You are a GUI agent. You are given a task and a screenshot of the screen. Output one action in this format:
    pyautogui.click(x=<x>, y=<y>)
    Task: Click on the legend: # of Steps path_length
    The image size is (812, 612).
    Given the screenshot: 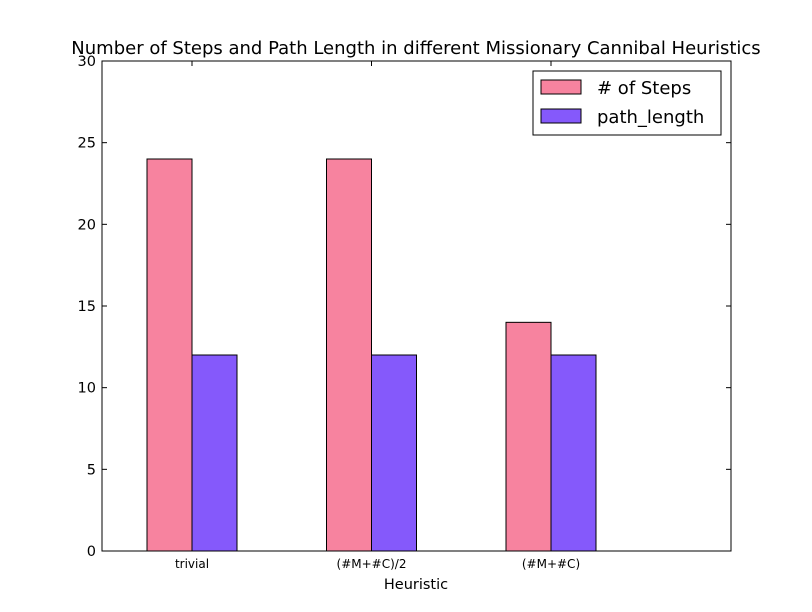 What is the action you would take?
    pyautogui.click(x=627, y=103)
    